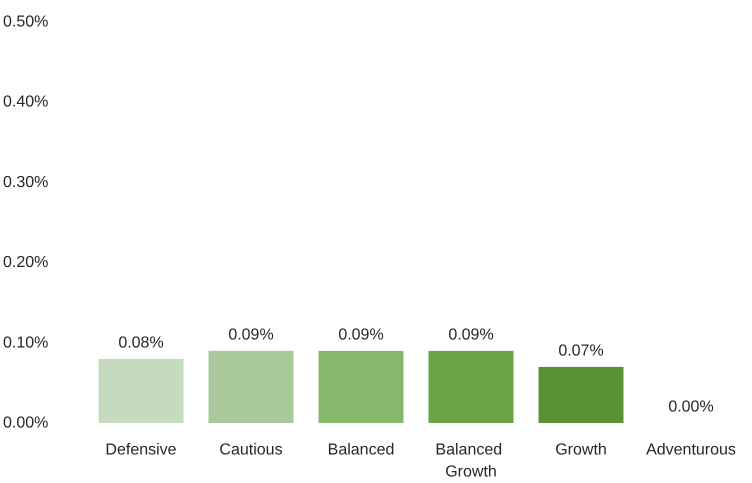 The width and height of the screenshot is (752, 483). Describe the element at coordinates (25, 22) in the screenshot. I see `y-tick-label: 0.50%` at that location.